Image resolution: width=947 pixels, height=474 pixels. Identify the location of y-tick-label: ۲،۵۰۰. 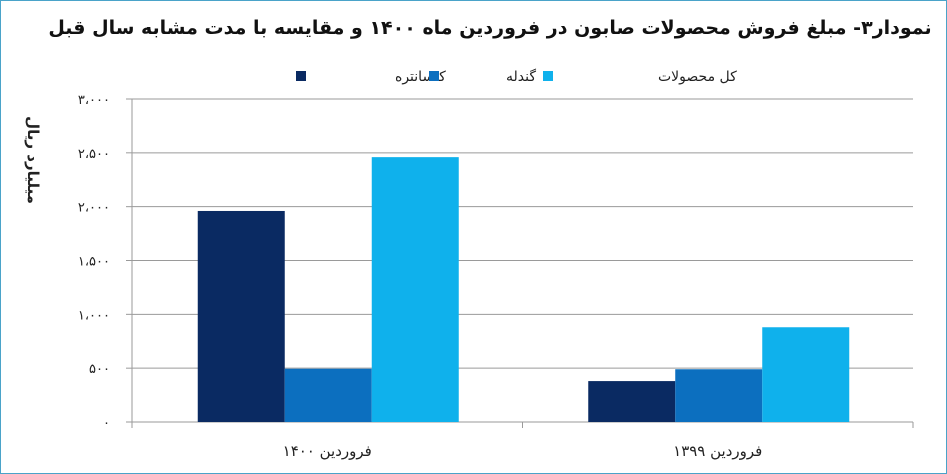
(94, 154).